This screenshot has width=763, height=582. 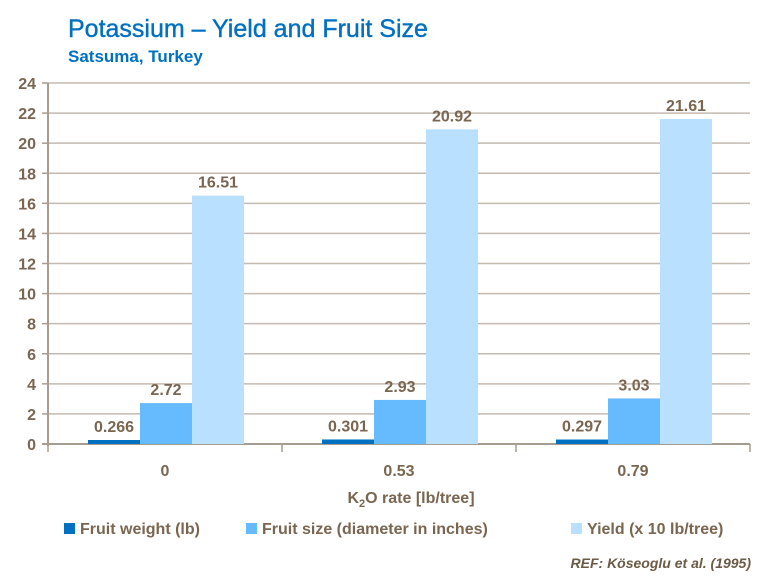 I want to click on y-tick-label: 18, so click(x=27, y=174).